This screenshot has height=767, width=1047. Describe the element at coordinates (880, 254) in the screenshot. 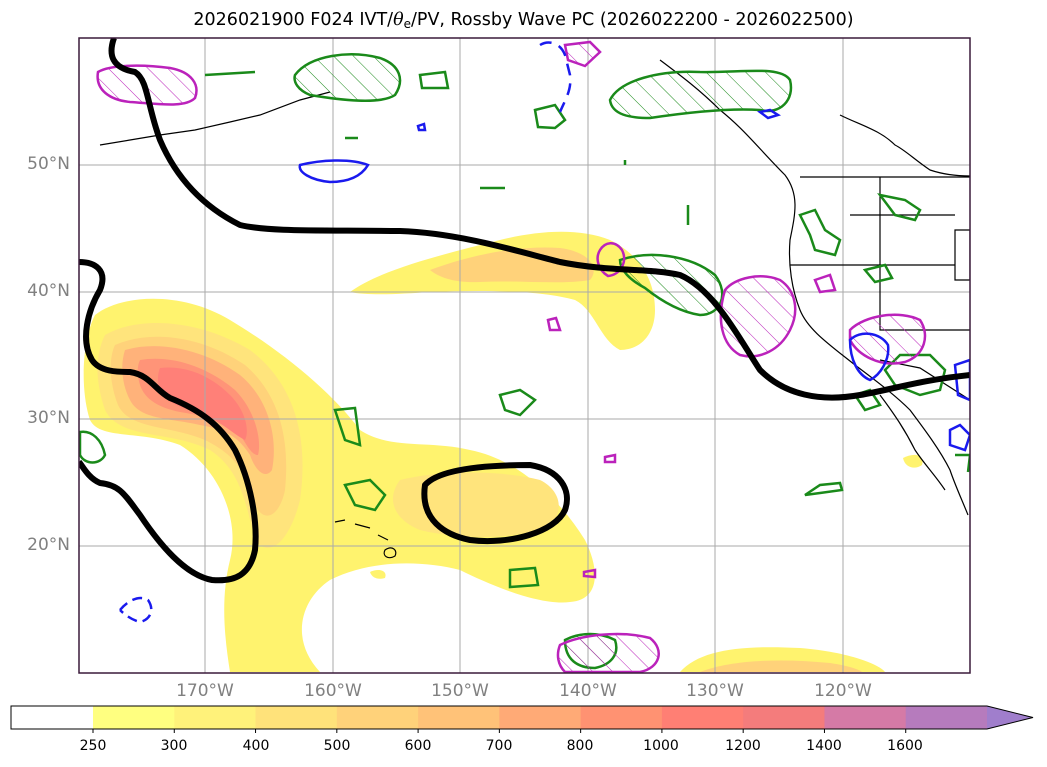

I see `state-borders` at that location.